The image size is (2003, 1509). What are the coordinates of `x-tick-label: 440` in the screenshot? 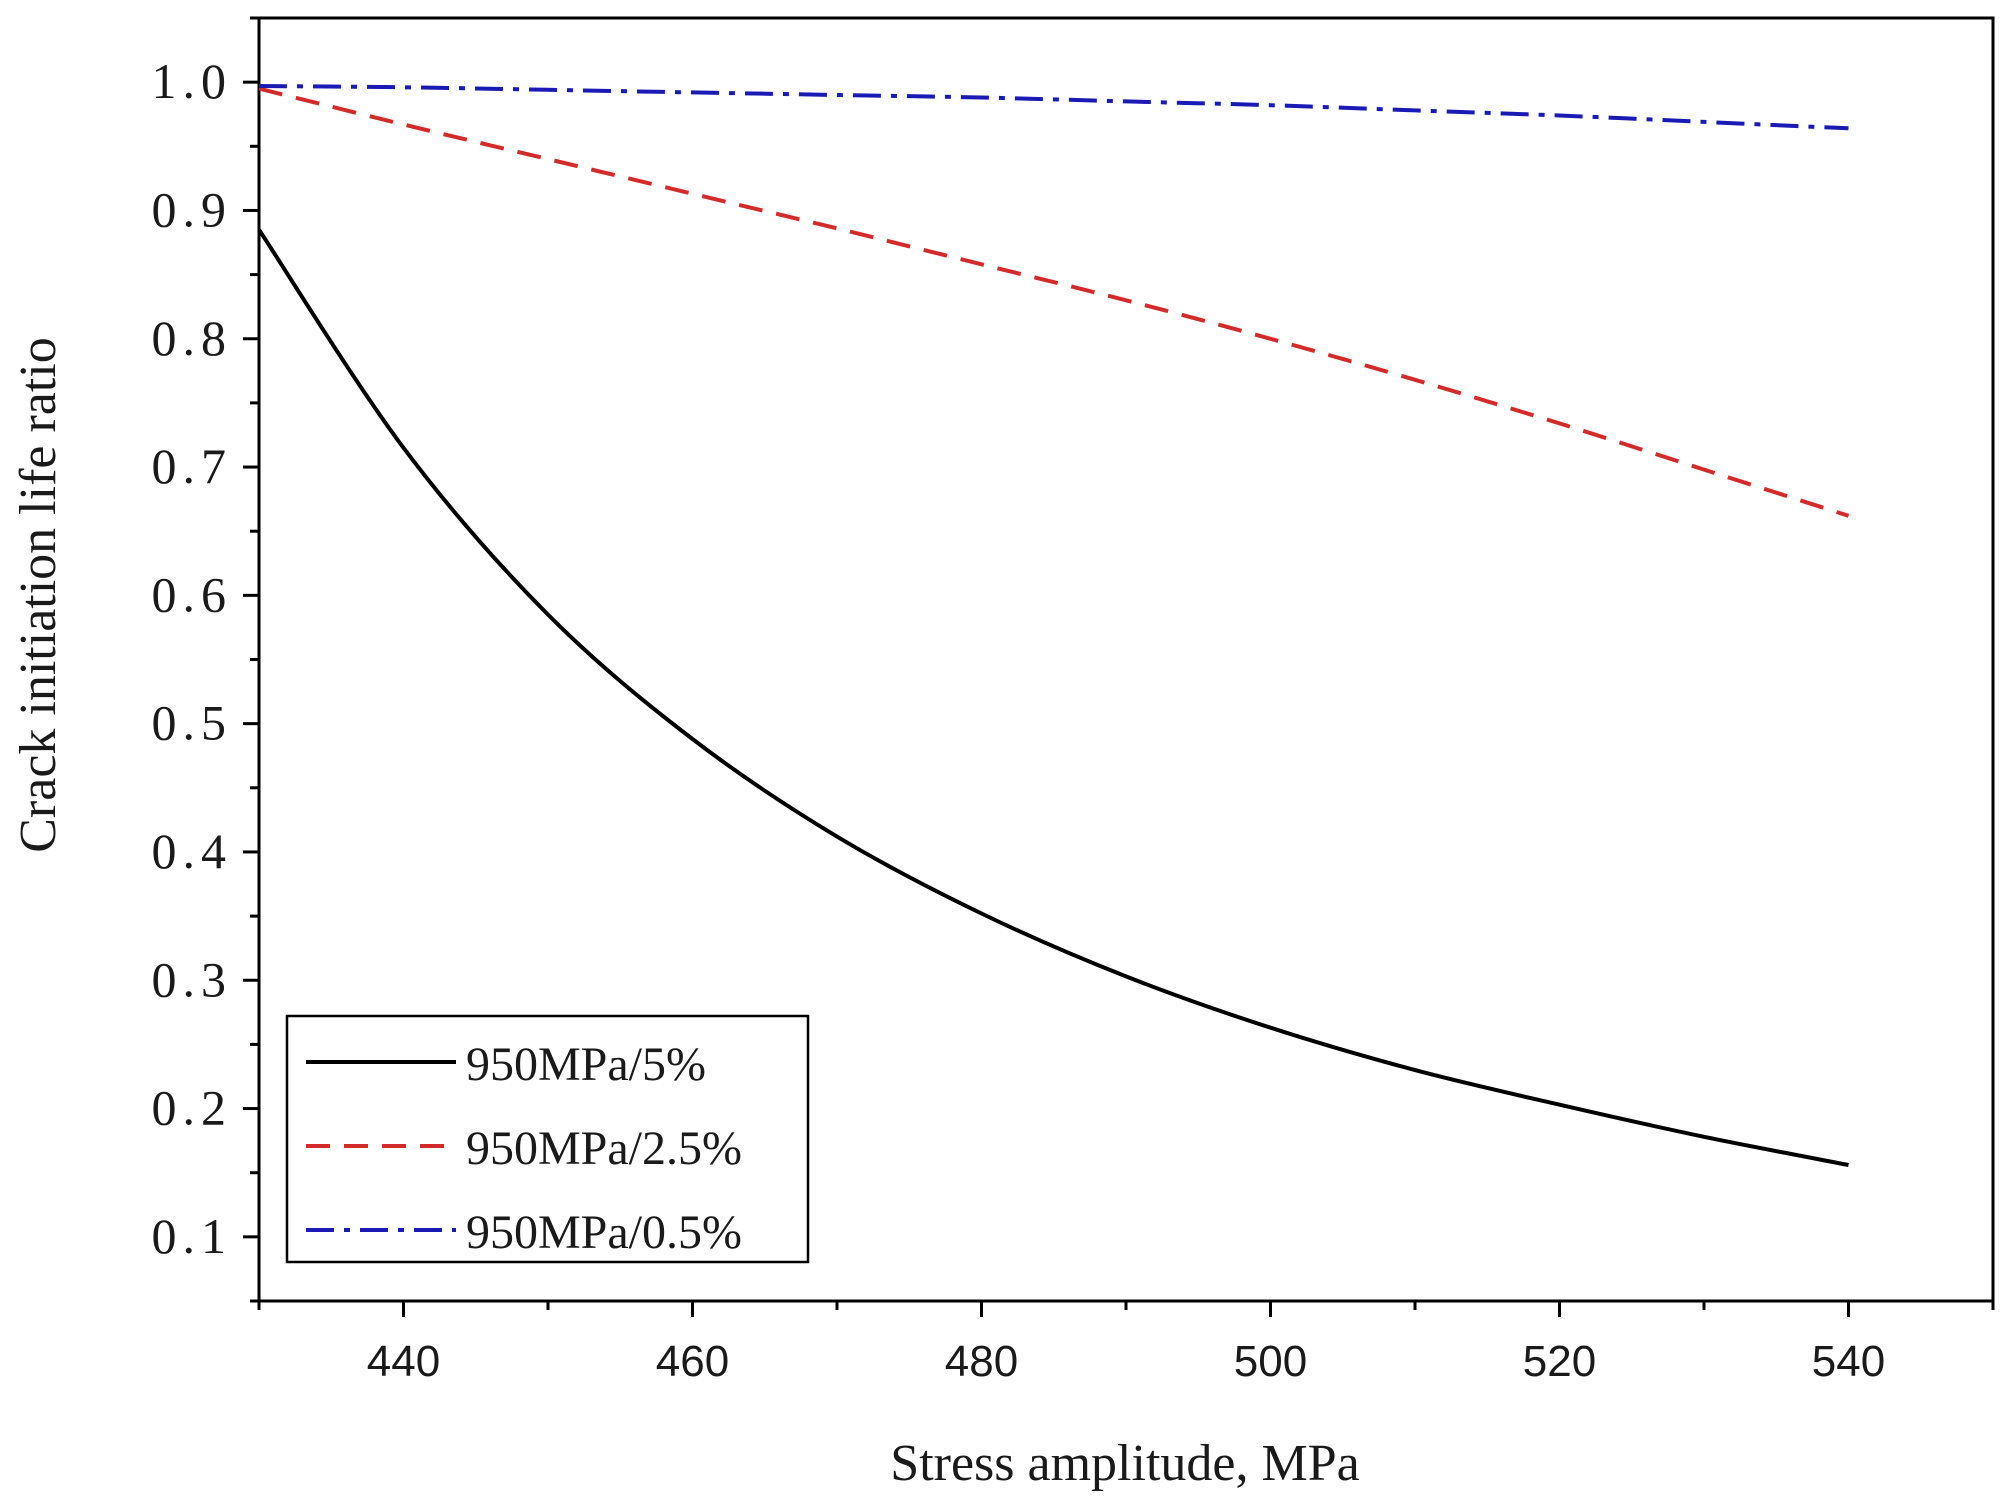 It's located at (403, 1361).